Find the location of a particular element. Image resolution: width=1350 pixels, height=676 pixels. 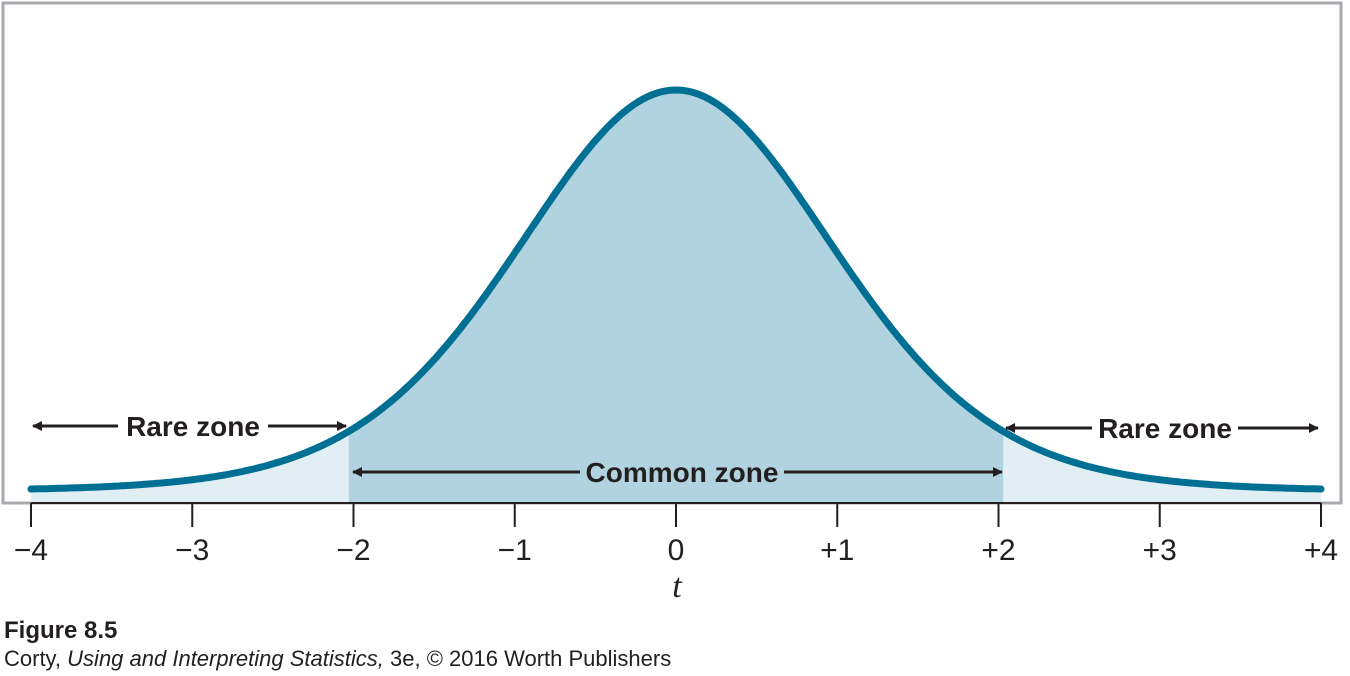

x-tick-label: −1 is located at coordinates (515, 550).